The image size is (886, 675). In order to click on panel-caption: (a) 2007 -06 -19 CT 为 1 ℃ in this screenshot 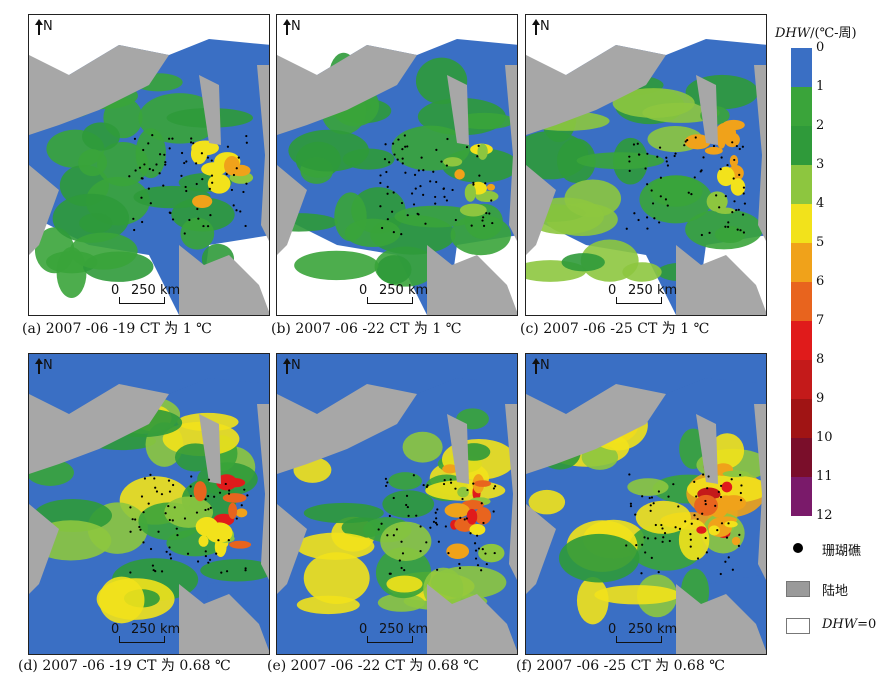, I will do `click(117, 329)`.